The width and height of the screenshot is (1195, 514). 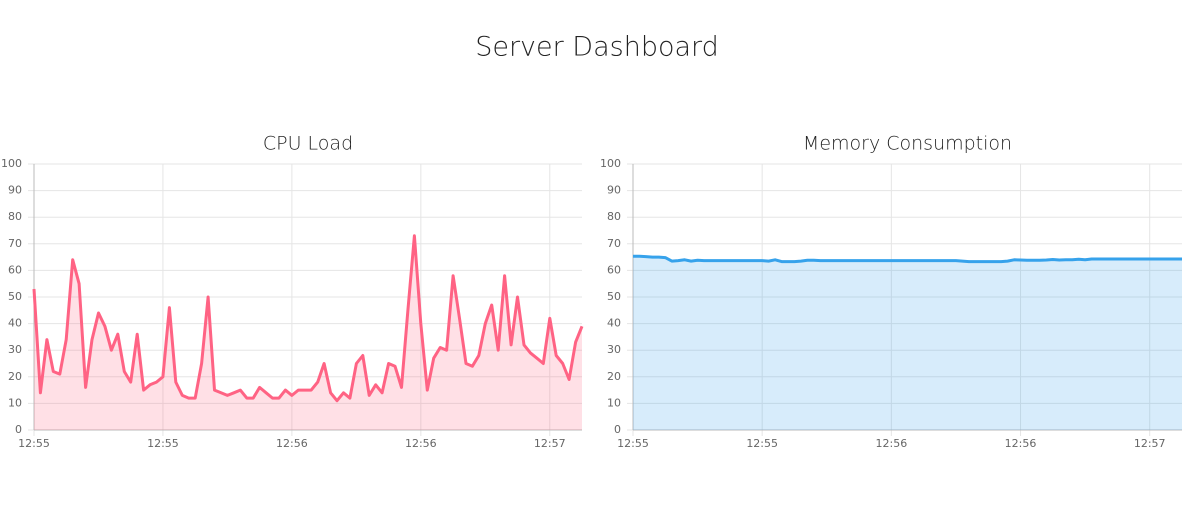 I want to click on page-title: Server Dashboard, so click(x=597, y=47).